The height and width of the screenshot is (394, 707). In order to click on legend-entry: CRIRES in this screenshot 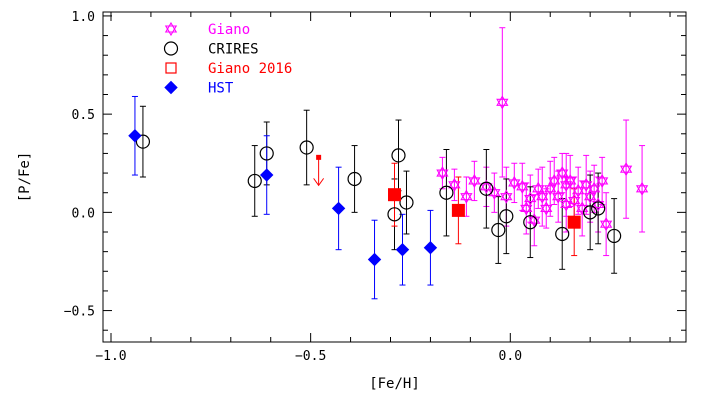, I will do `click(211, 49)`.